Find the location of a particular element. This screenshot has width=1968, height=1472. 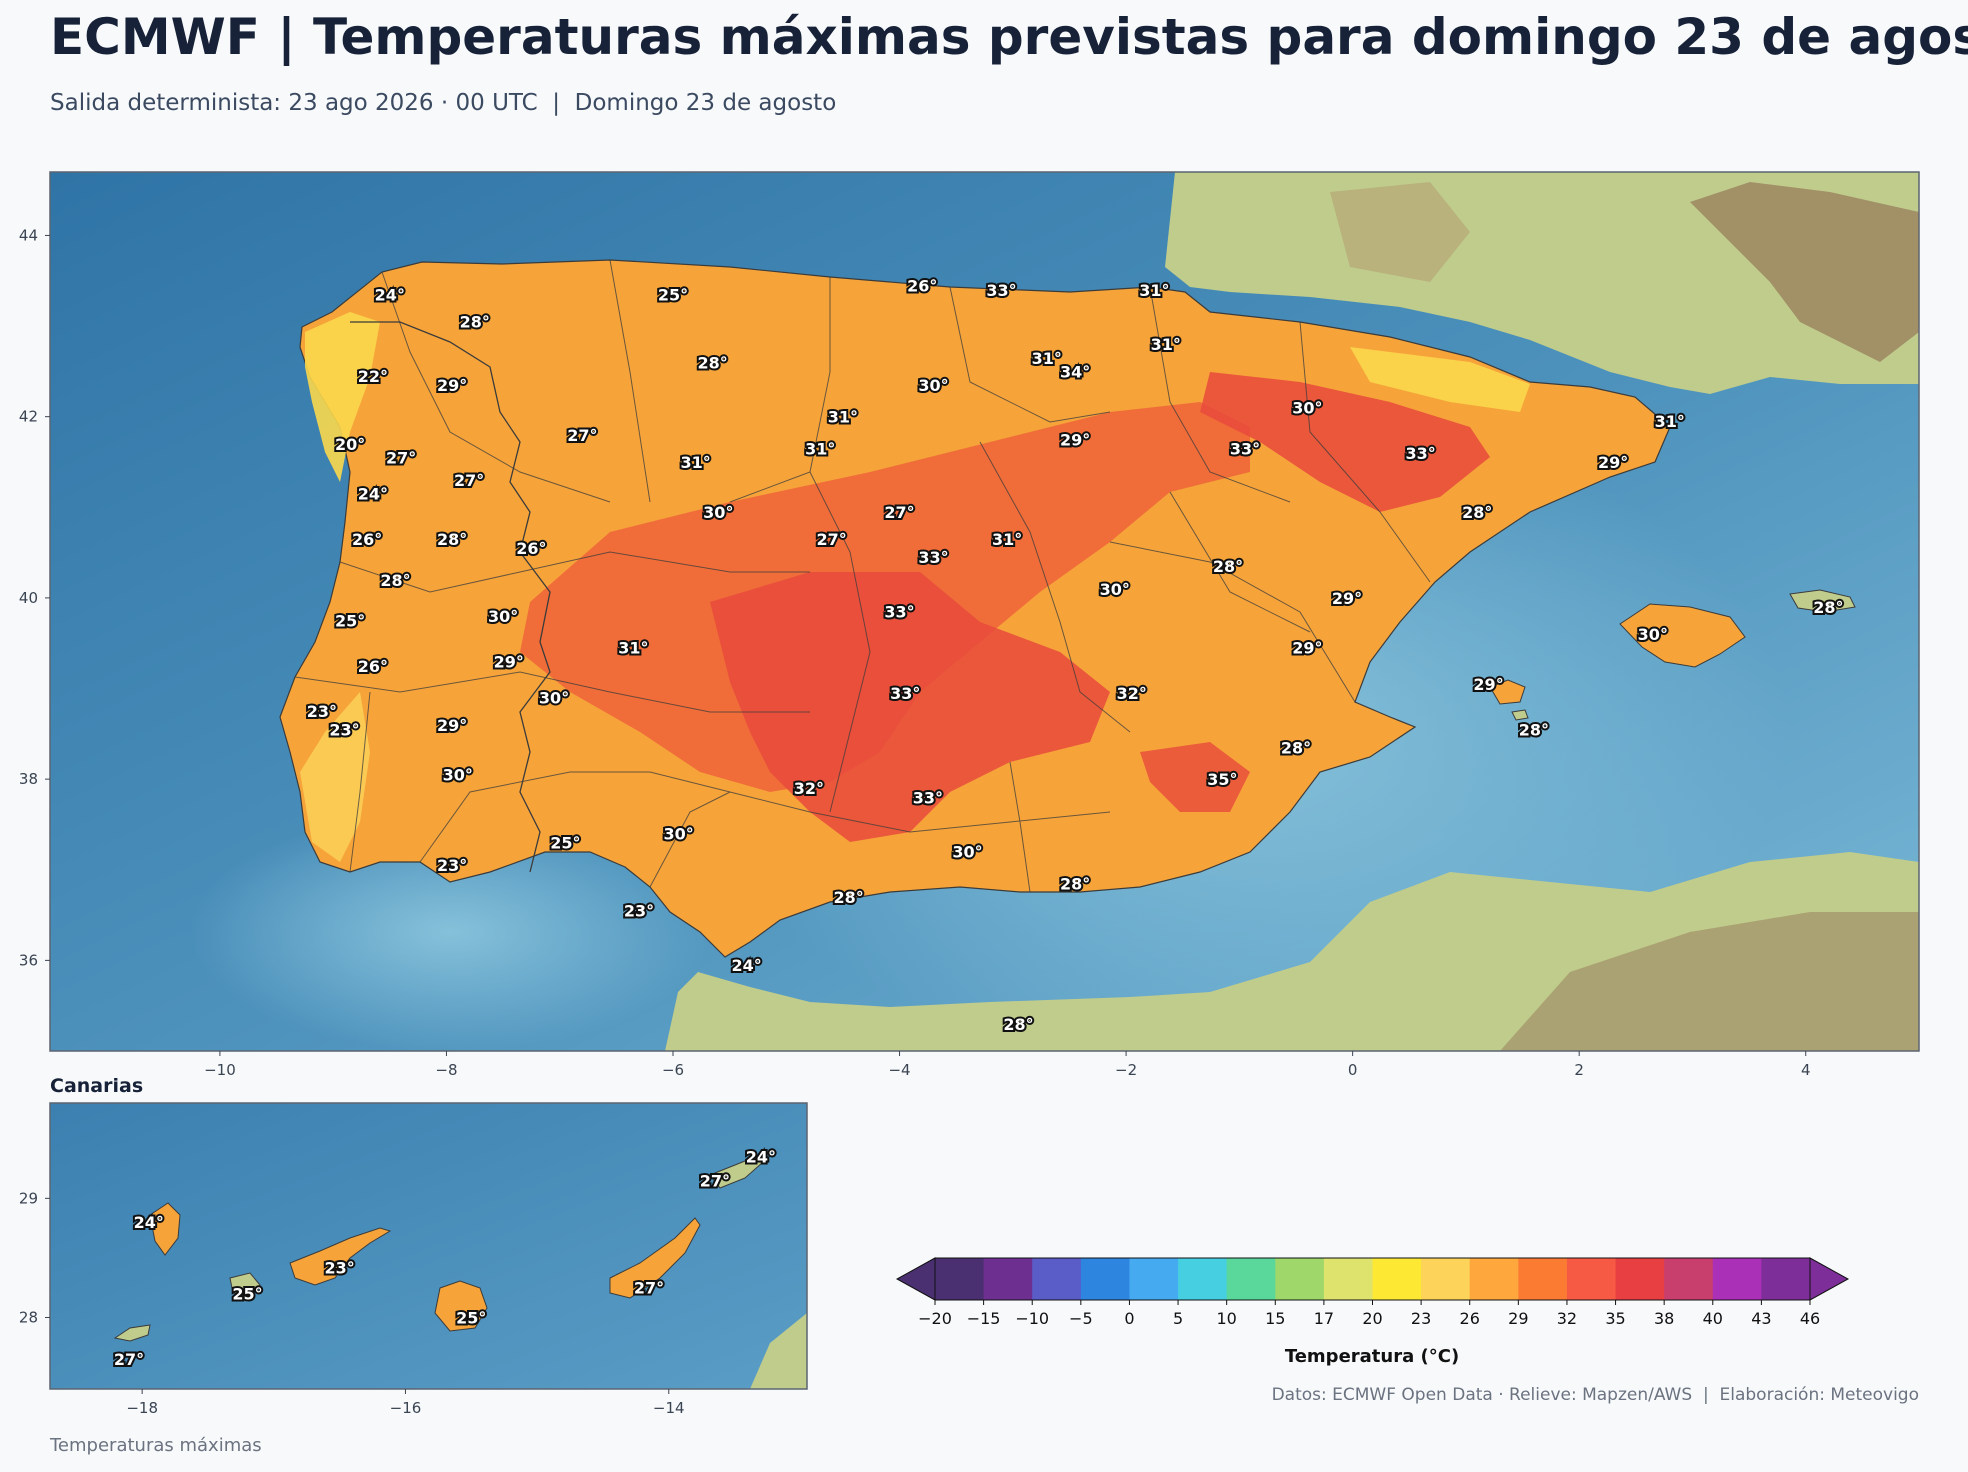

atlas-relief is located at coordinates (1709, 981).